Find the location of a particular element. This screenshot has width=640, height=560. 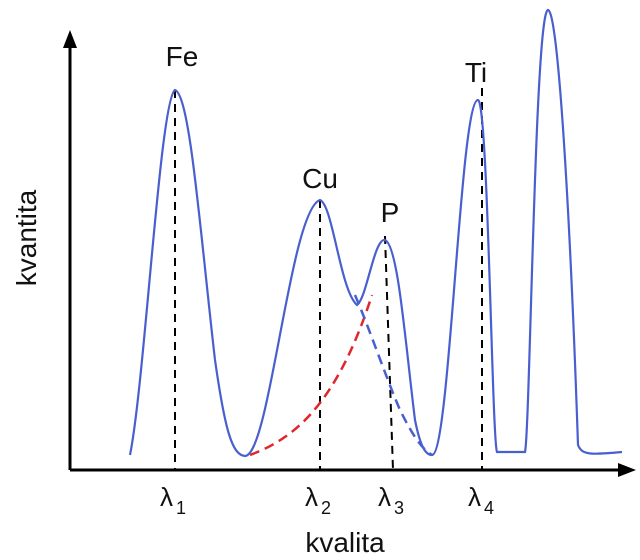

peak-label-p: P is located at coordinates (390, 212).